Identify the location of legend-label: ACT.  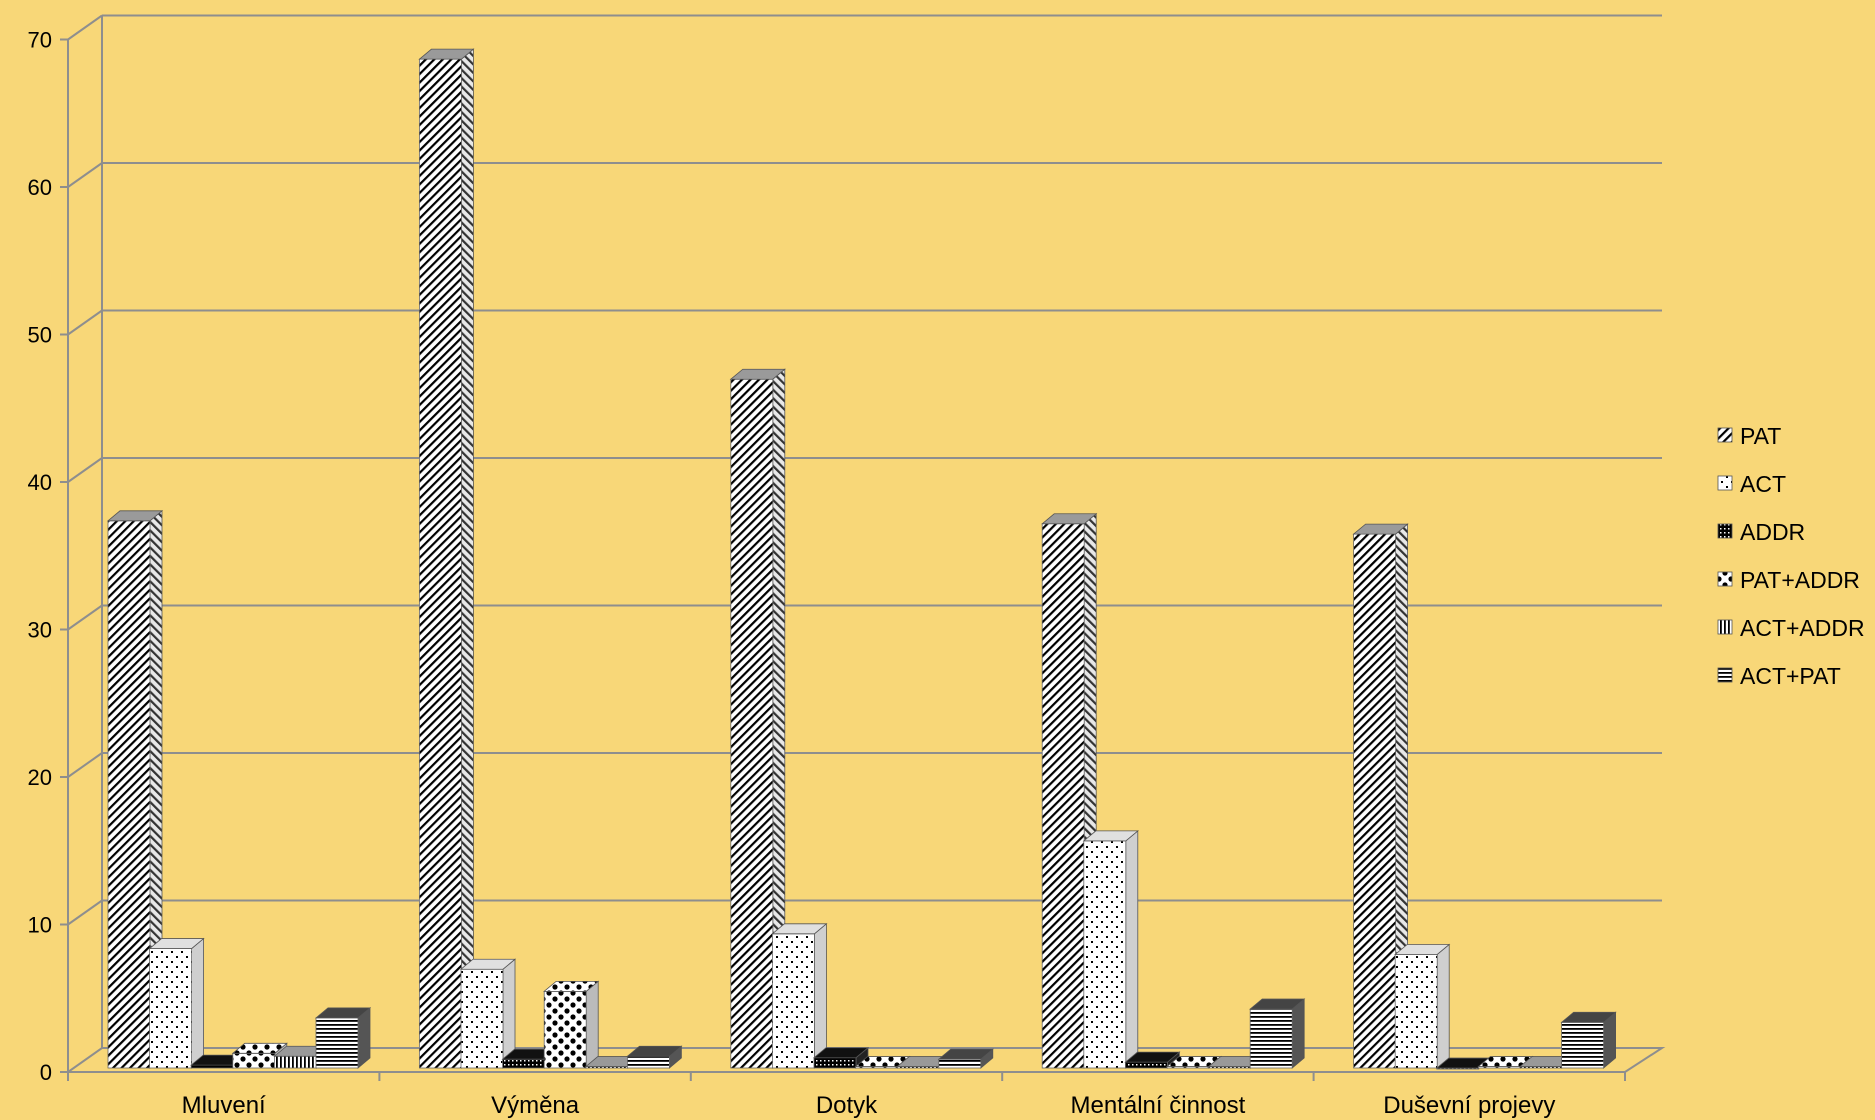
(1763, 484).